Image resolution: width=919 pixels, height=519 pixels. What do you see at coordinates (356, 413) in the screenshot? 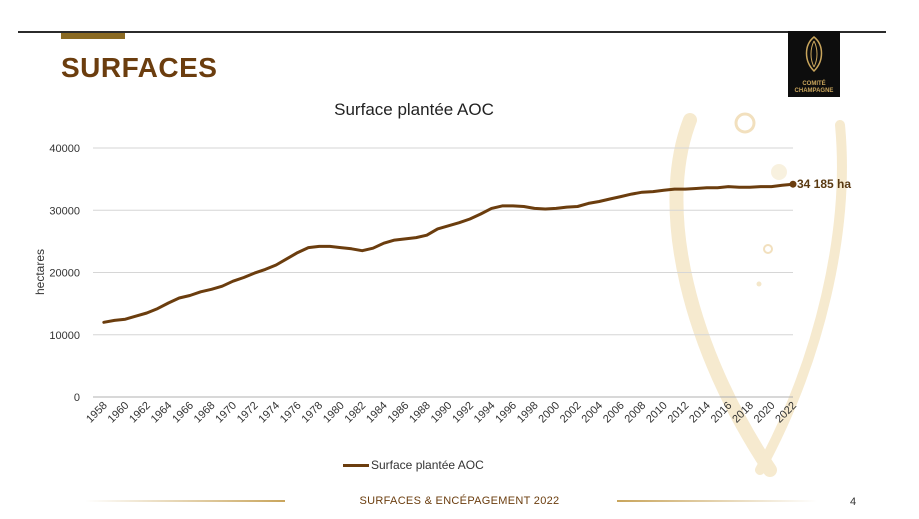
I see `x-tick-label: 1982` at bounding box center [356, 413].